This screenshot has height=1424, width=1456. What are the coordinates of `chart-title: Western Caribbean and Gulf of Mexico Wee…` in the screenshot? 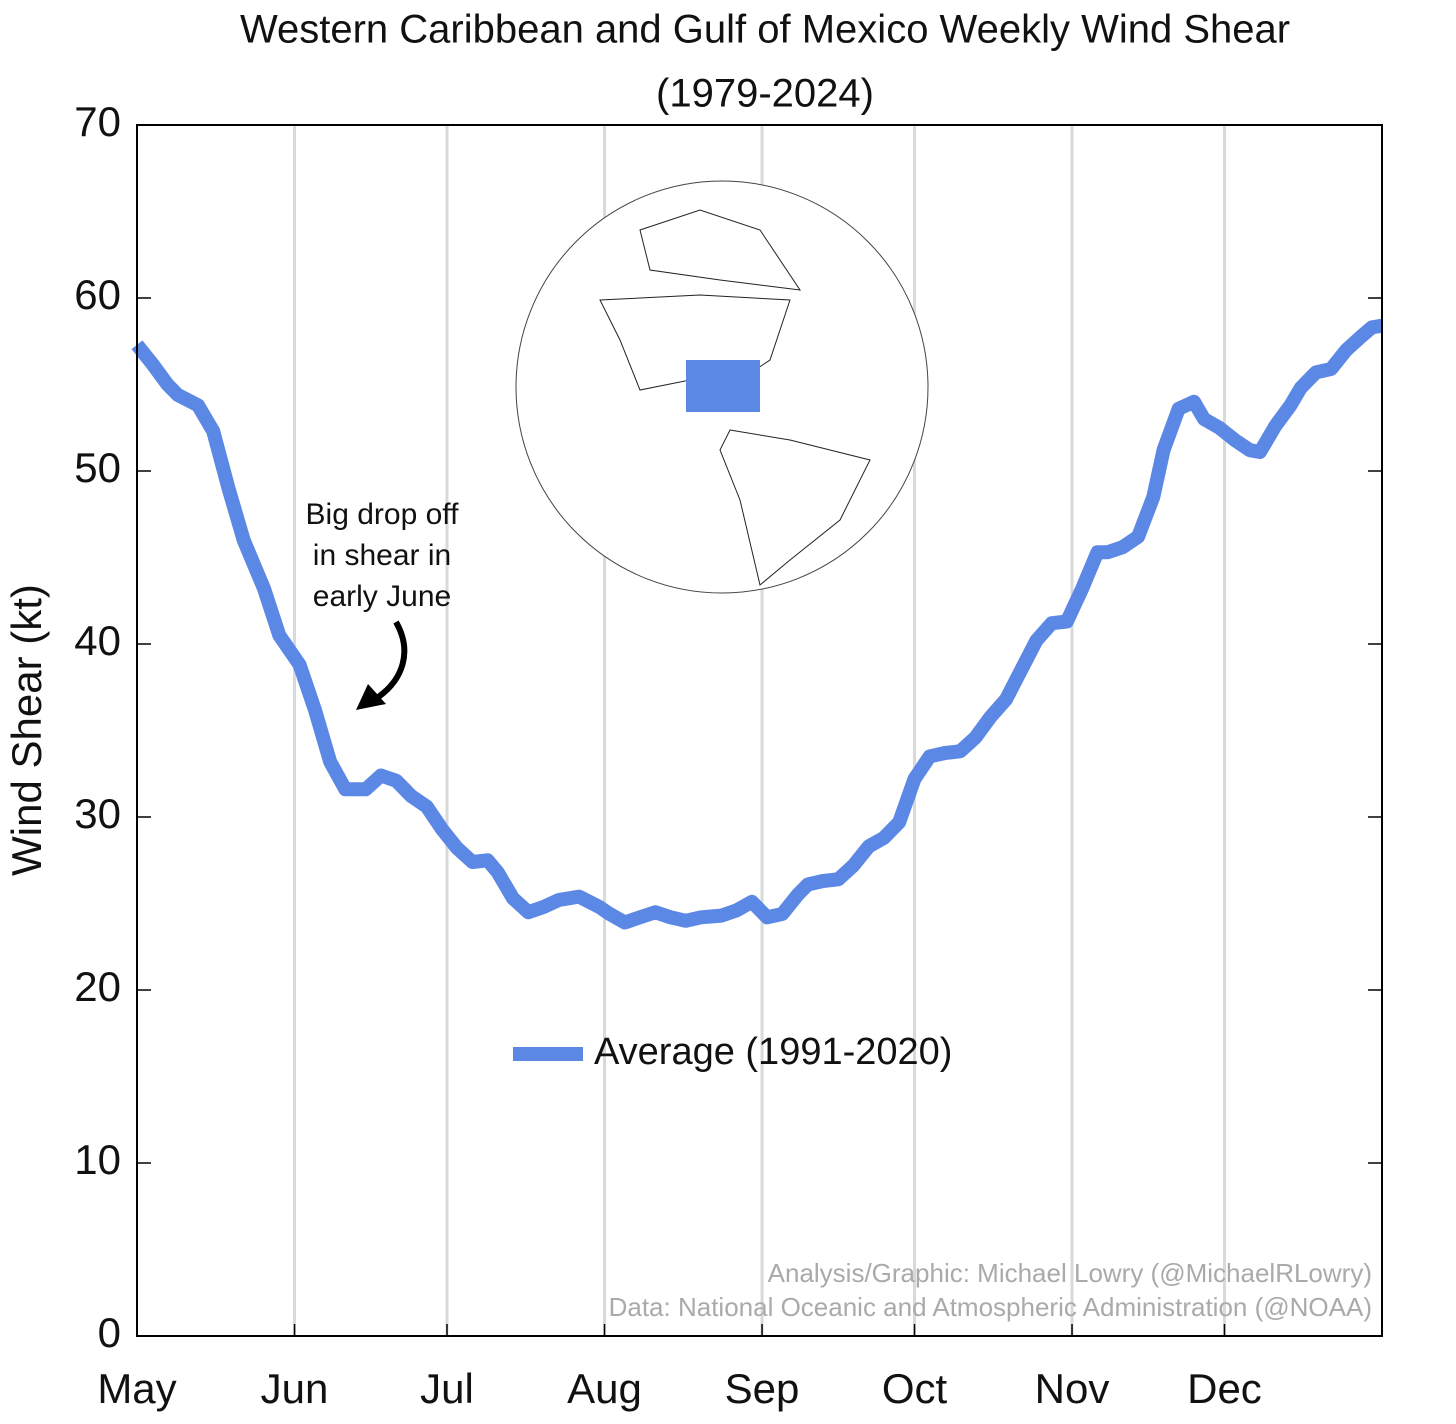 It's located at (765, 30).